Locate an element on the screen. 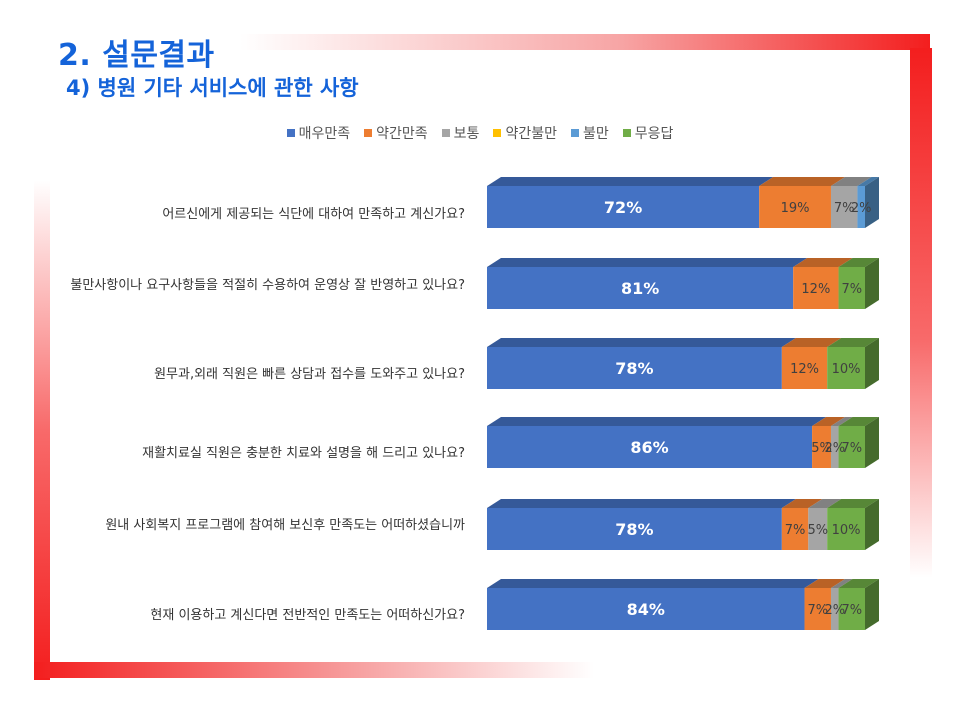 Image resolution: width=960 pixels, height=720 pixels. legend-label: 무응답 is located at coordinates (654, 134).